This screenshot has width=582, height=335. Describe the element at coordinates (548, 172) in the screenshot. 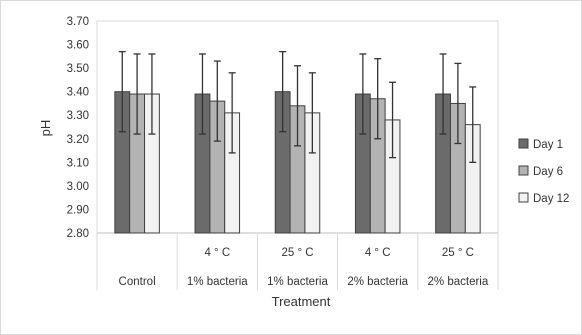

I see `legend-label: Day 6` at that location.